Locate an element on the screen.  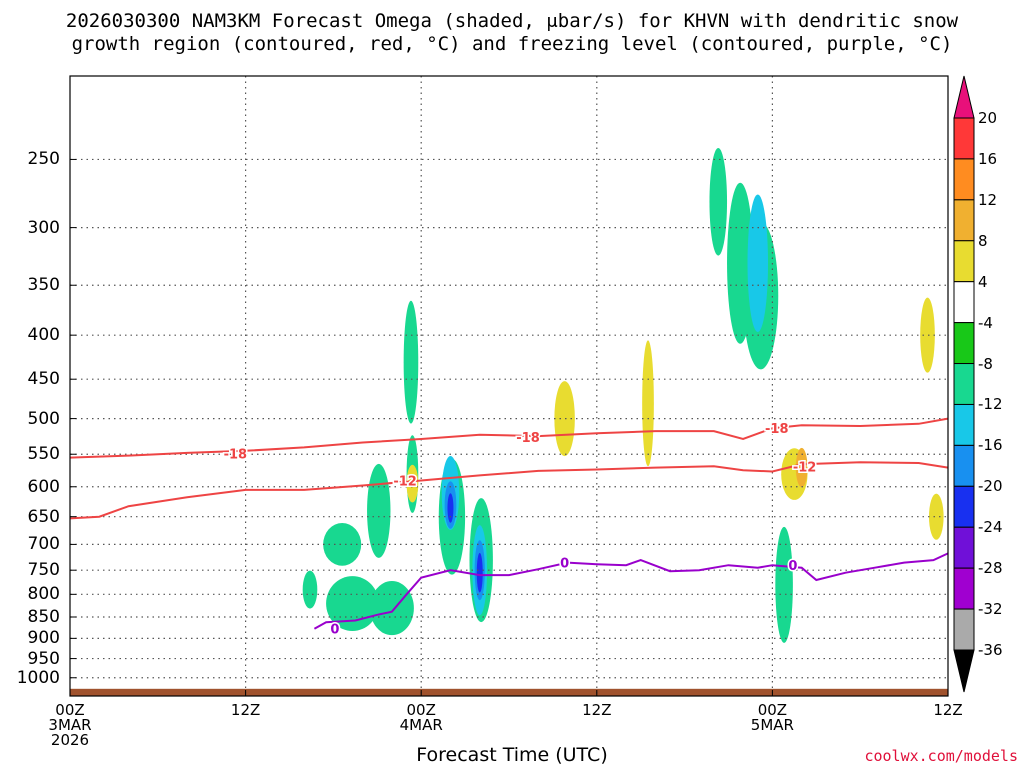
colorbar-top-arrow is located at coordinates (964, 97).